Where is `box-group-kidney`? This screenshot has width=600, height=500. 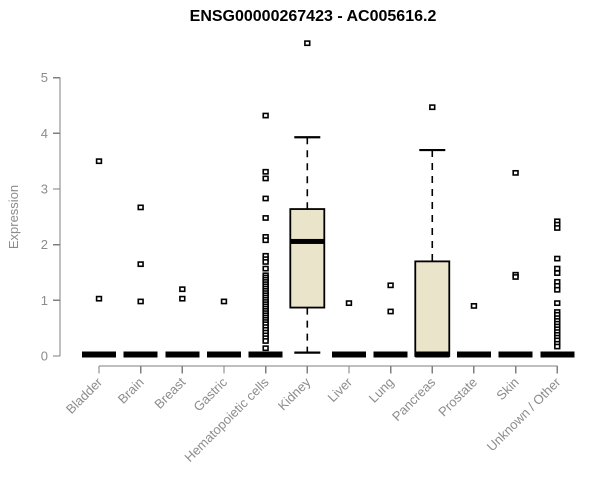
box-group-kidney is located at coordinates (307, 197).